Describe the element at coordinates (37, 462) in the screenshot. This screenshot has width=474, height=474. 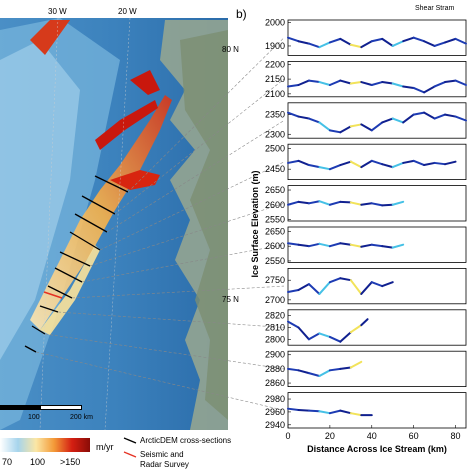
I see `colorbar-tick-100: 100` at that location.